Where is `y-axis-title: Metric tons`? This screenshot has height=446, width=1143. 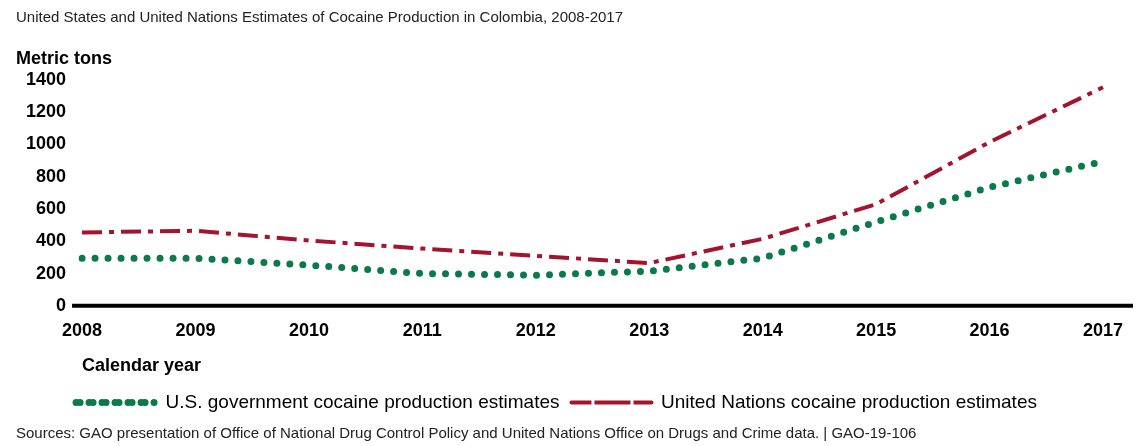 y-axis-title: Metric tons is located at coordinates (64, 57).